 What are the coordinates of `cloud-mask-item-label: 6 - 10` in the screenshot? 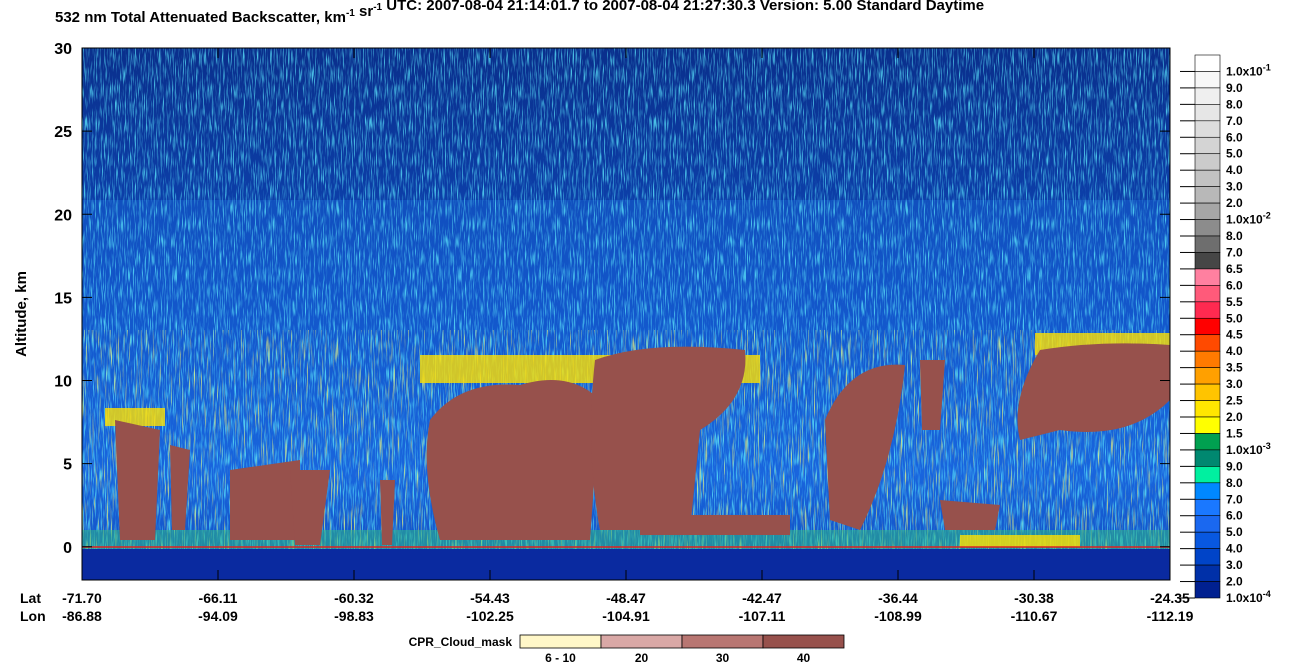 It's located at (560, 658).